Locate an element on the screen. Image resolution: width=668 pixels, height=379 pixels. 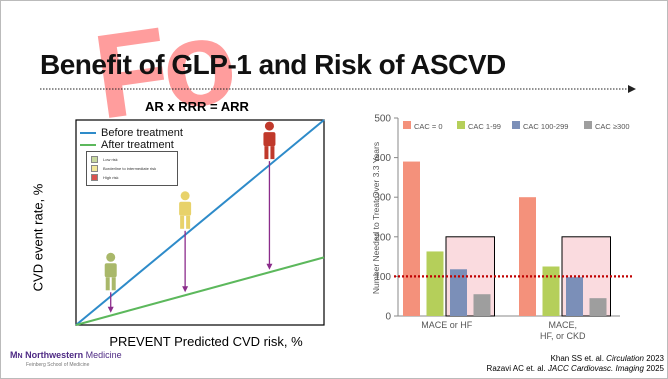
risk-legend-mid-swatch is located at coordinates (94, 168).